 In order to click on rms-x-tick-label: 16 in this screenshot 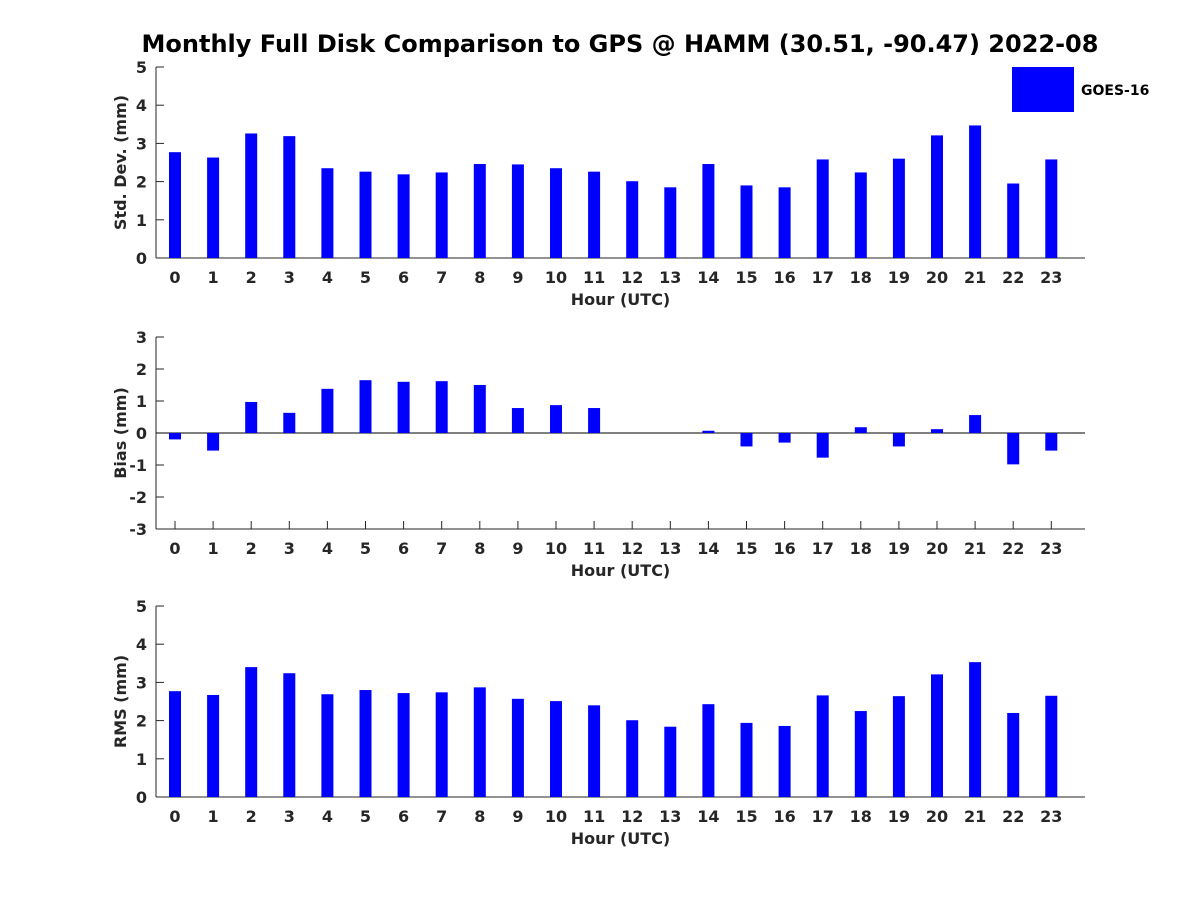, I will do `click(784, 816)`.